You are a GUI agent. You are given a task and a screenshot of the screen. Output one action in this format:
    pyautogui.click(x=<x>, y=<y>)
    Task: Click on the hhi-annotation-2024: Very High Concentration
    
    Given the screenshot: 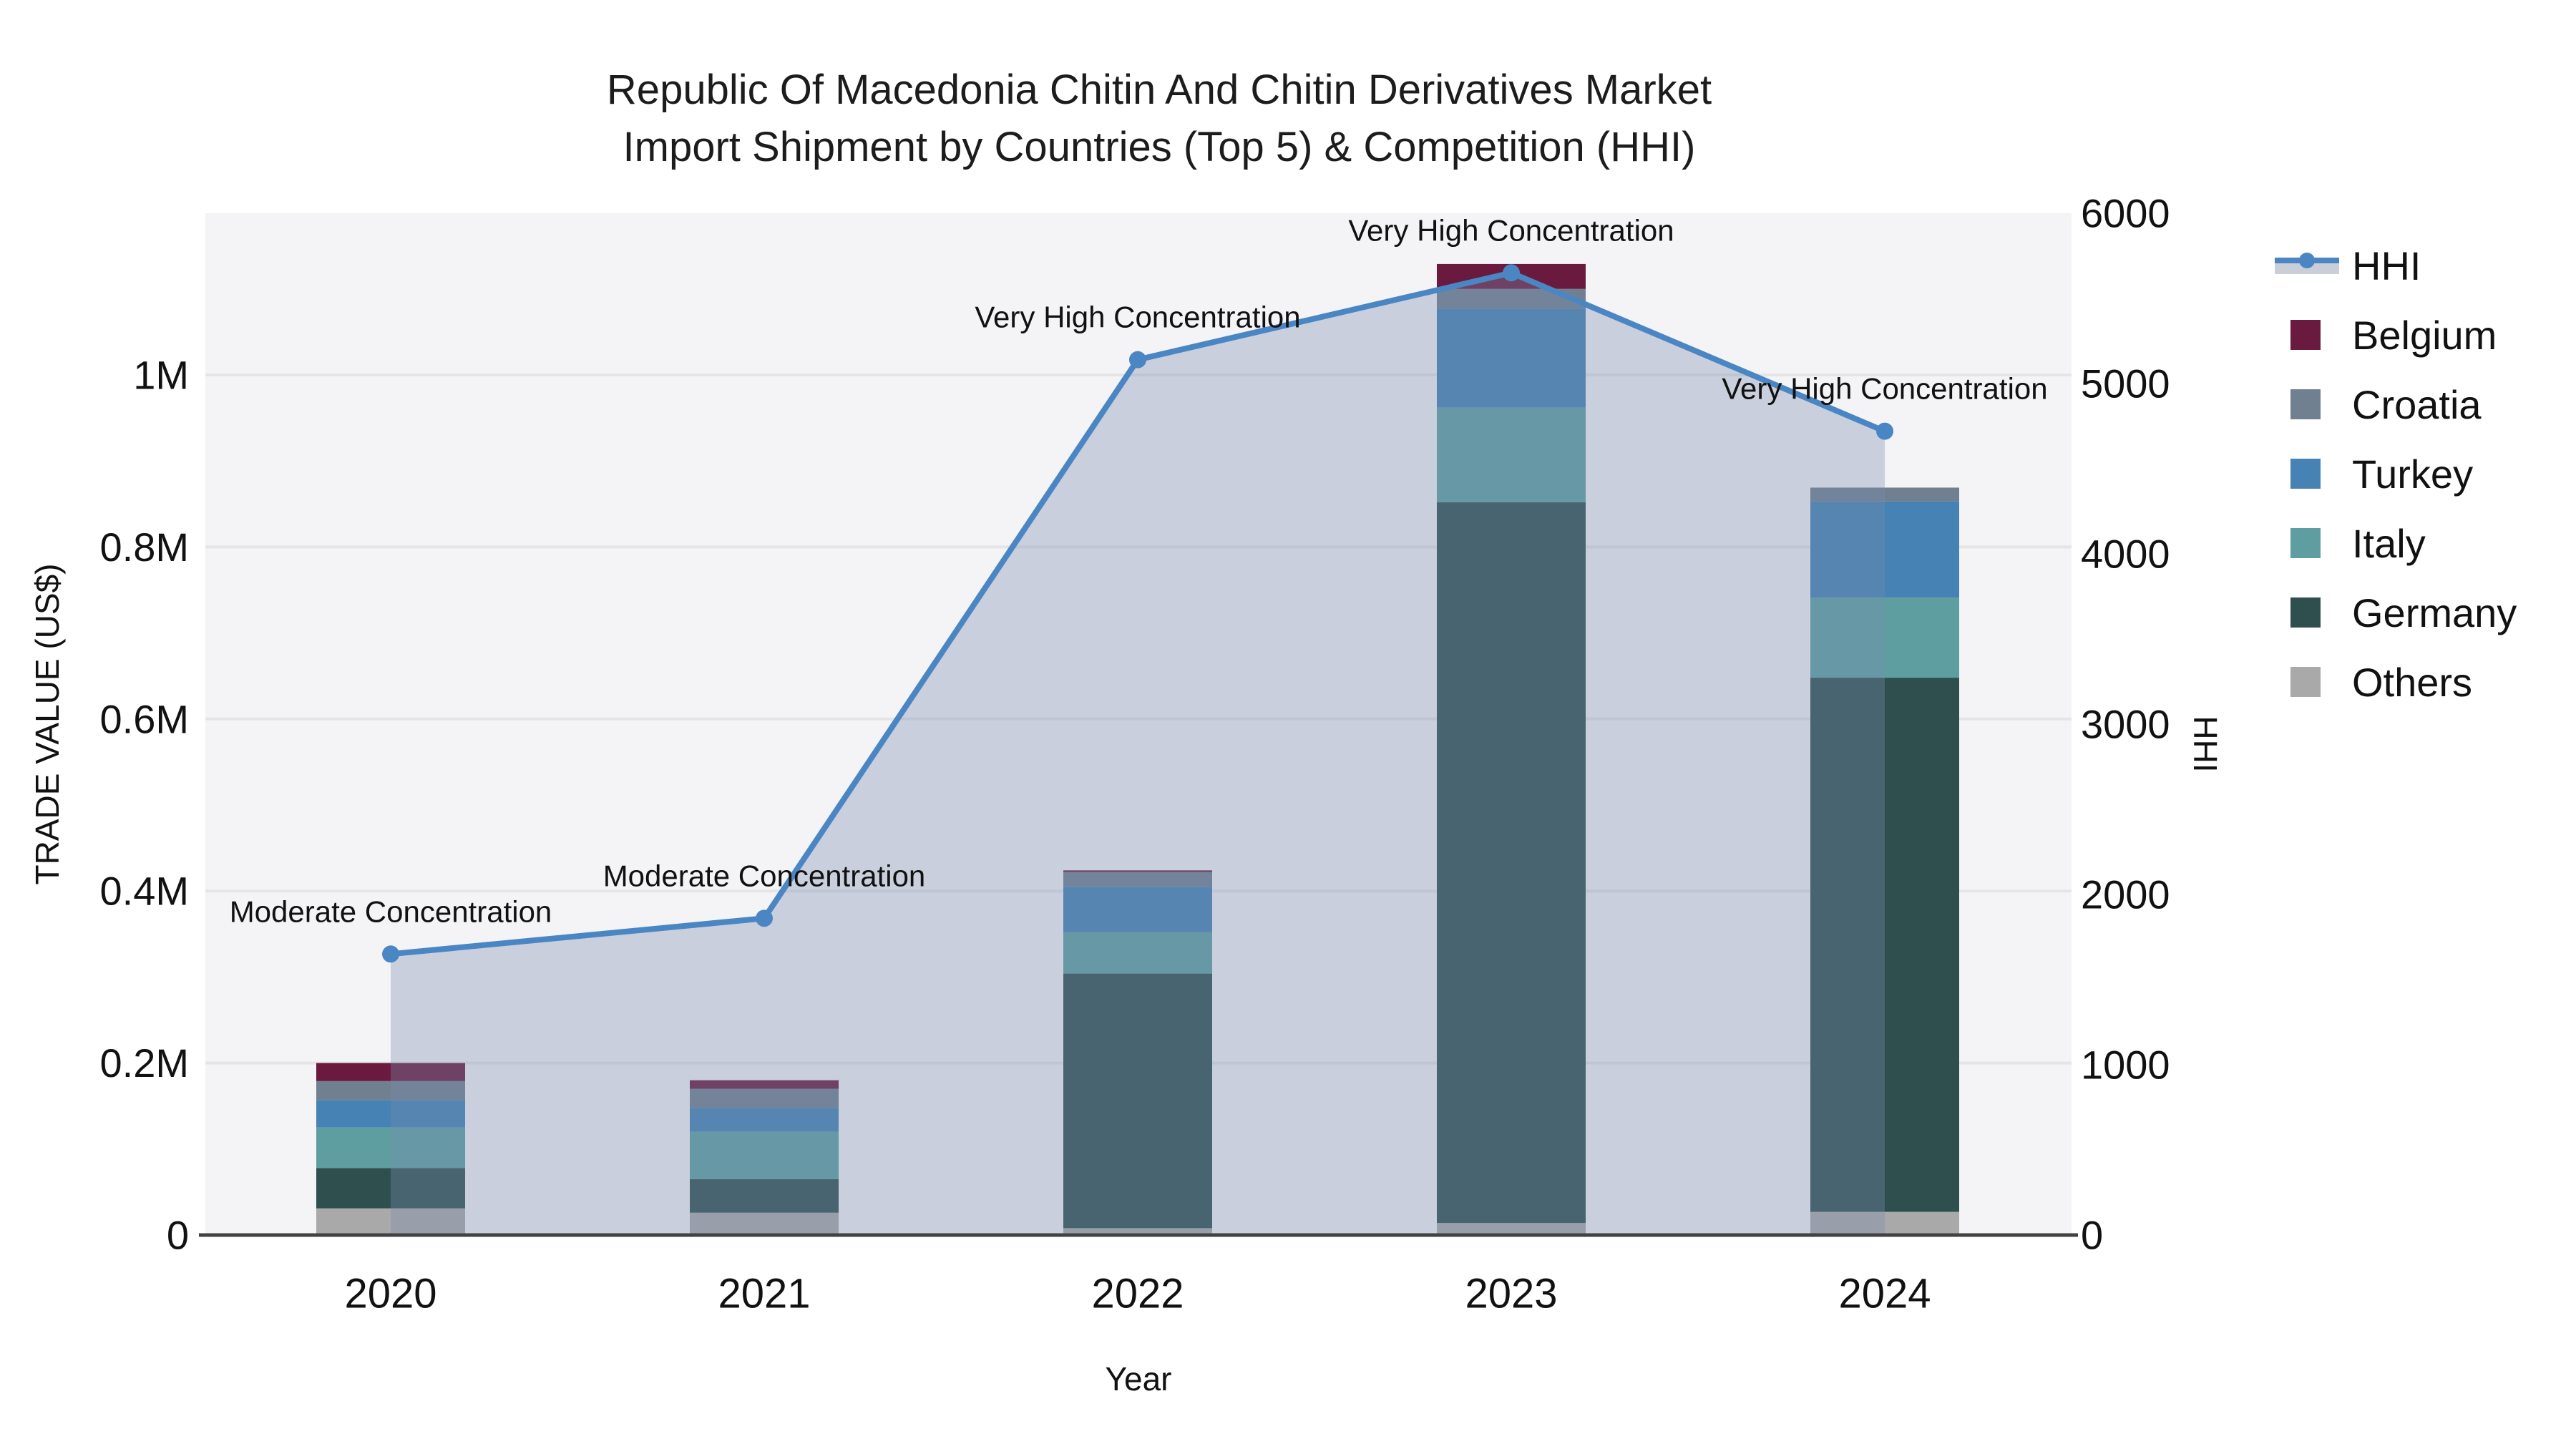 What is the action you would take?
    pyautogui.click(x=1884, y=389)
    